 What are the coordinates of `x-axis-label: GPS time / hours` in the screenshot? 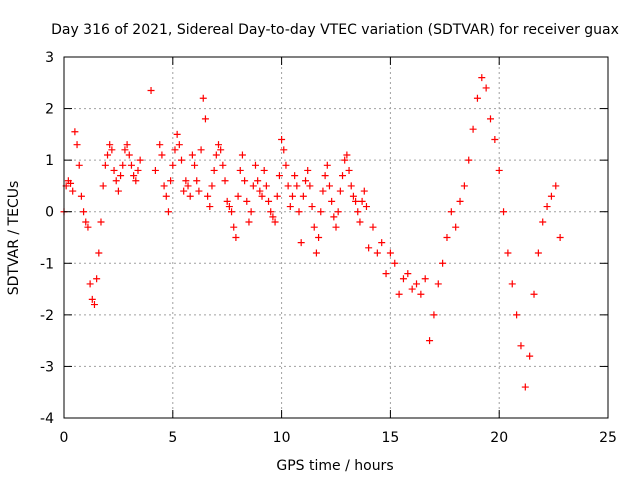 It's located at (334, 466).